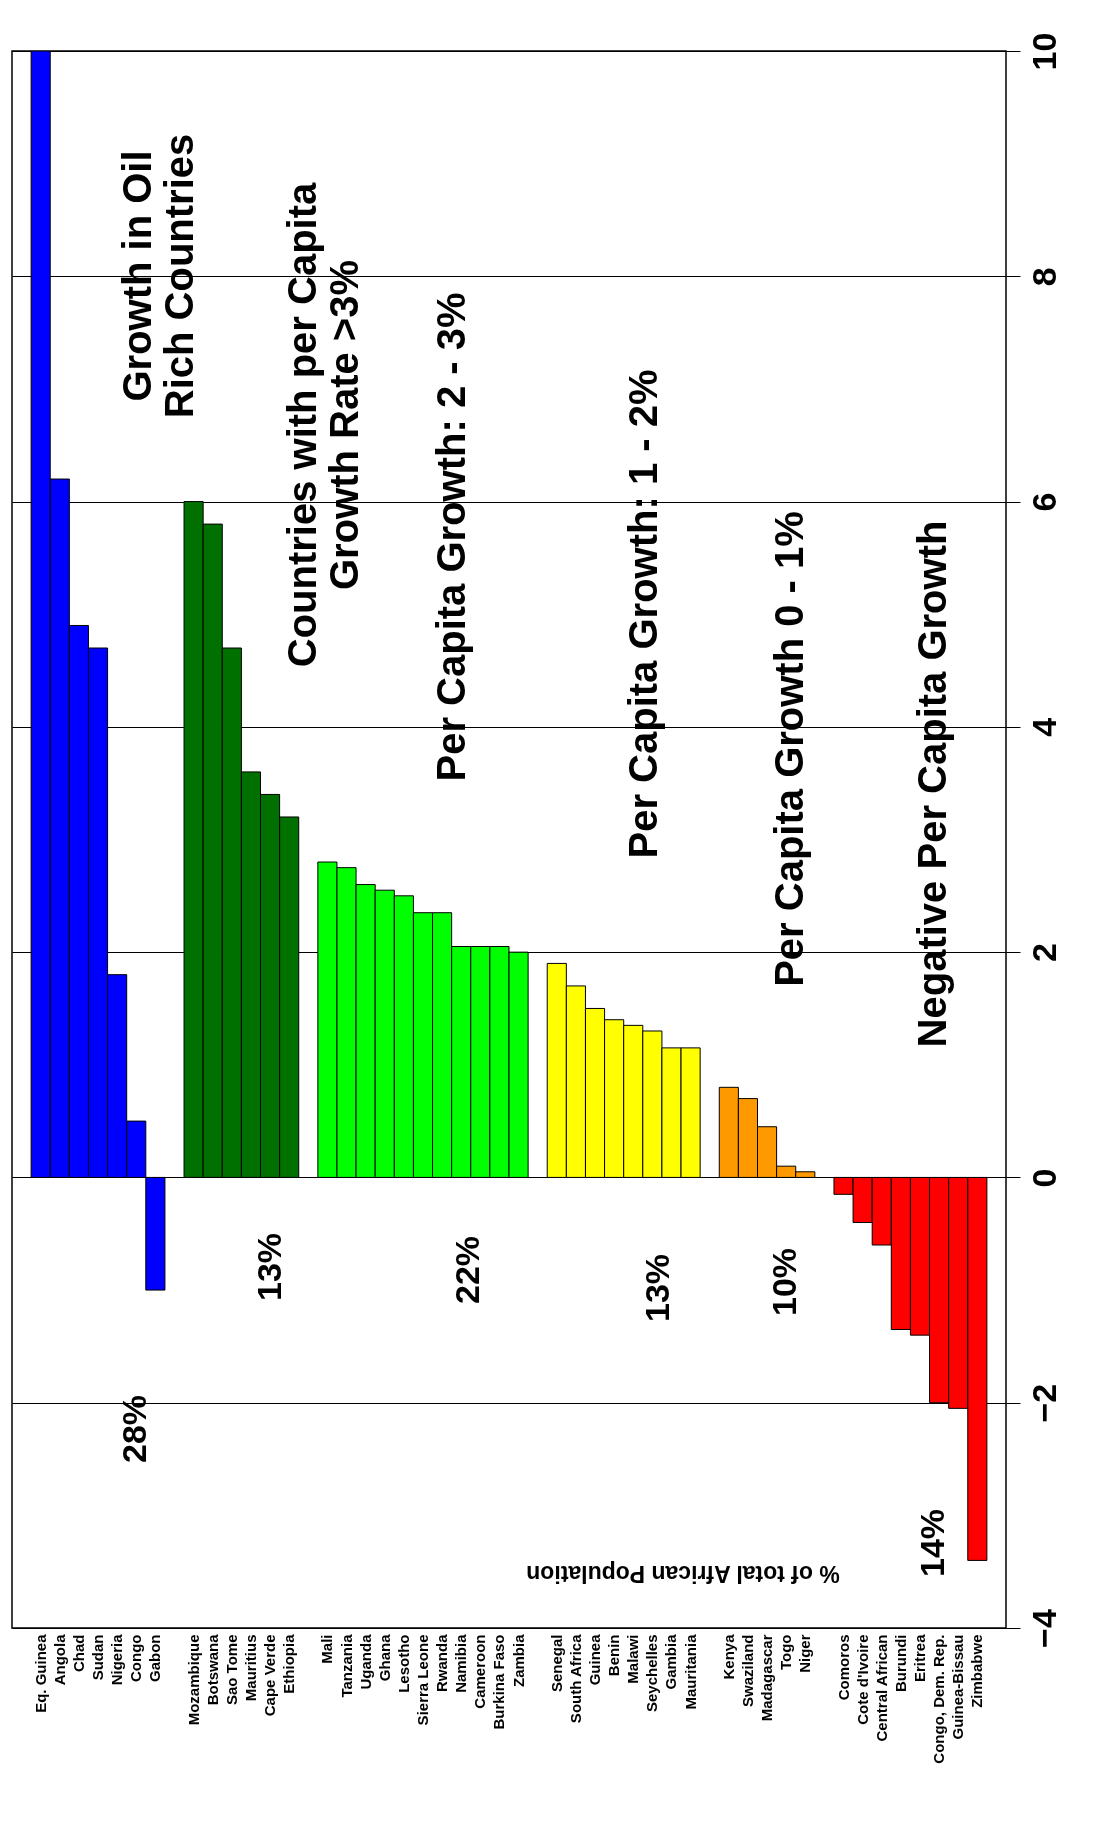 The width and height of the screenshot is (1097, 1845). Describe the element at coordinates (786, 1652) in the screenshot. I see `x-tick-label: Togo` at that location.